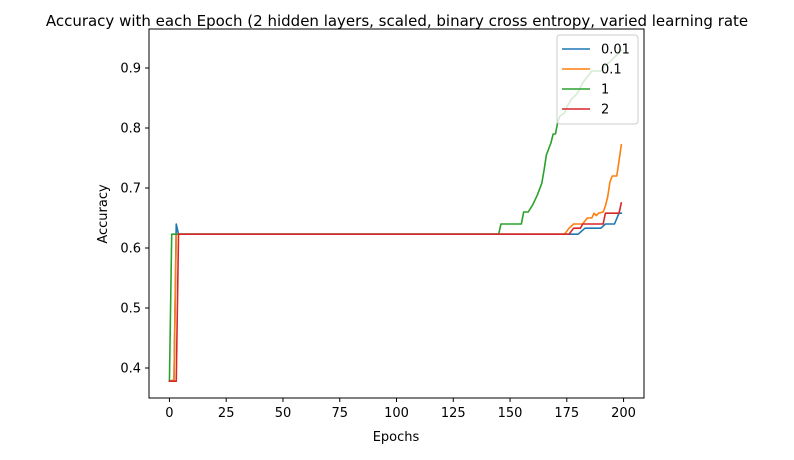  I want to click on legend-entries: 0.01 0.1 1 2, so click(596, 80).